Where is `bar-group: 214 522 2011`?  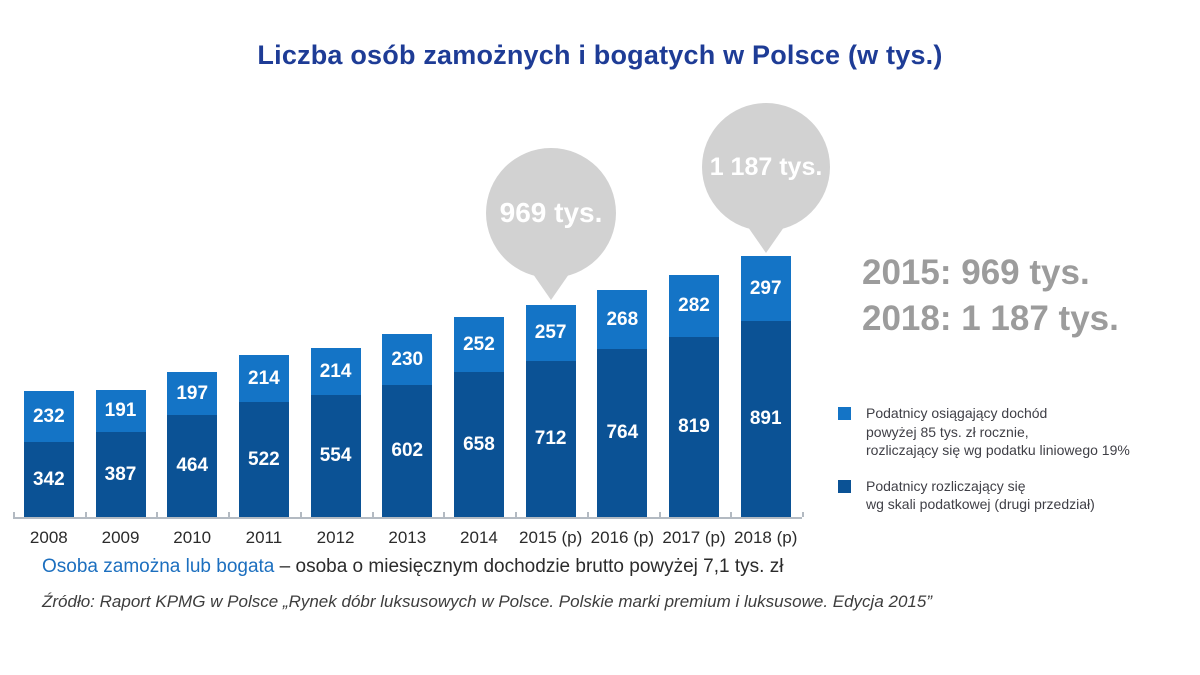 bar-group: 214 522 2011 is located at coordinates (264, 401).